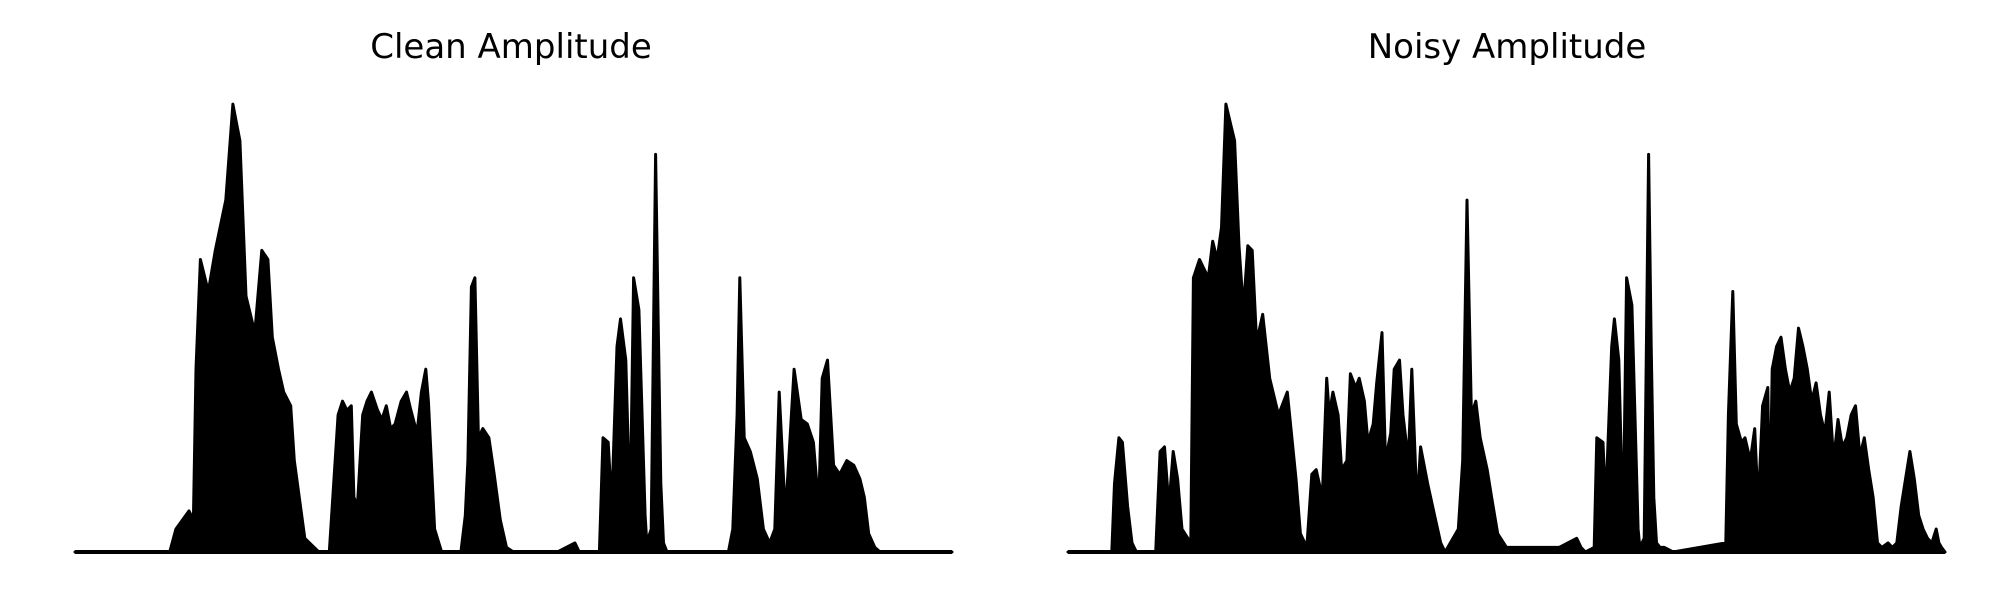 The height and width of the screenshot is (600, 2000). Describe the element at coordinates (511, 47) in the screenshot. I see `clean-amplitude-title: Clean Amplitude` at that location.